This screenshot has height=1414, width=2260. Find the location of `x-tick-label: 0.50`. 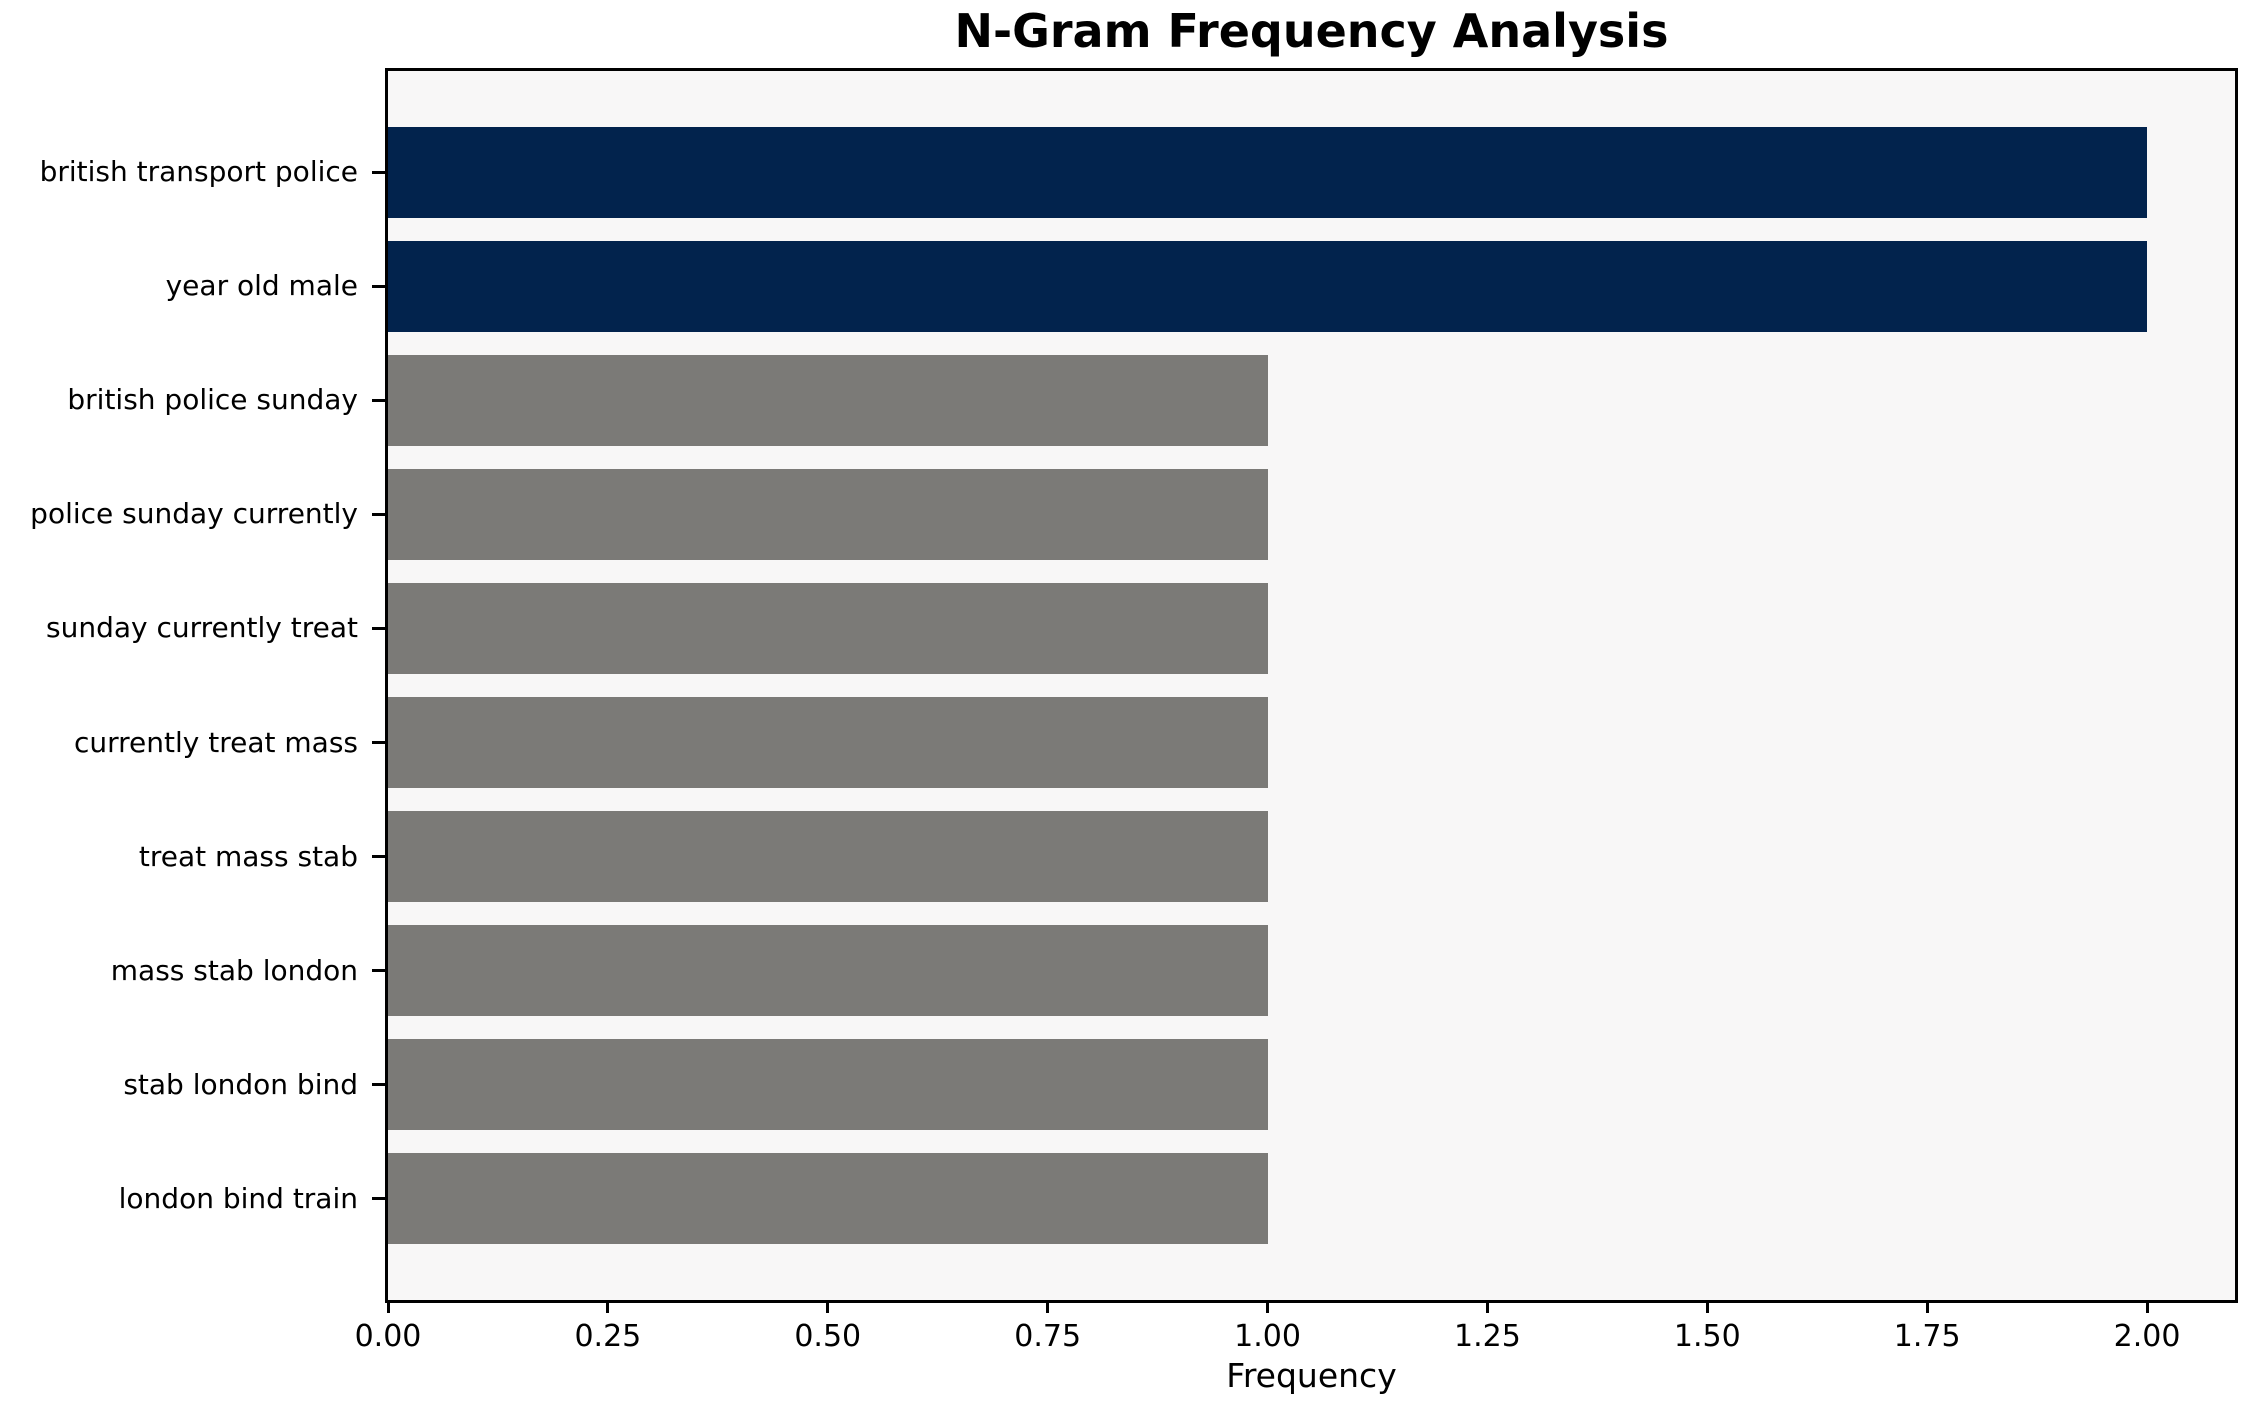

x-tick-label: 0.50 is located at coordinates (828, 1336).